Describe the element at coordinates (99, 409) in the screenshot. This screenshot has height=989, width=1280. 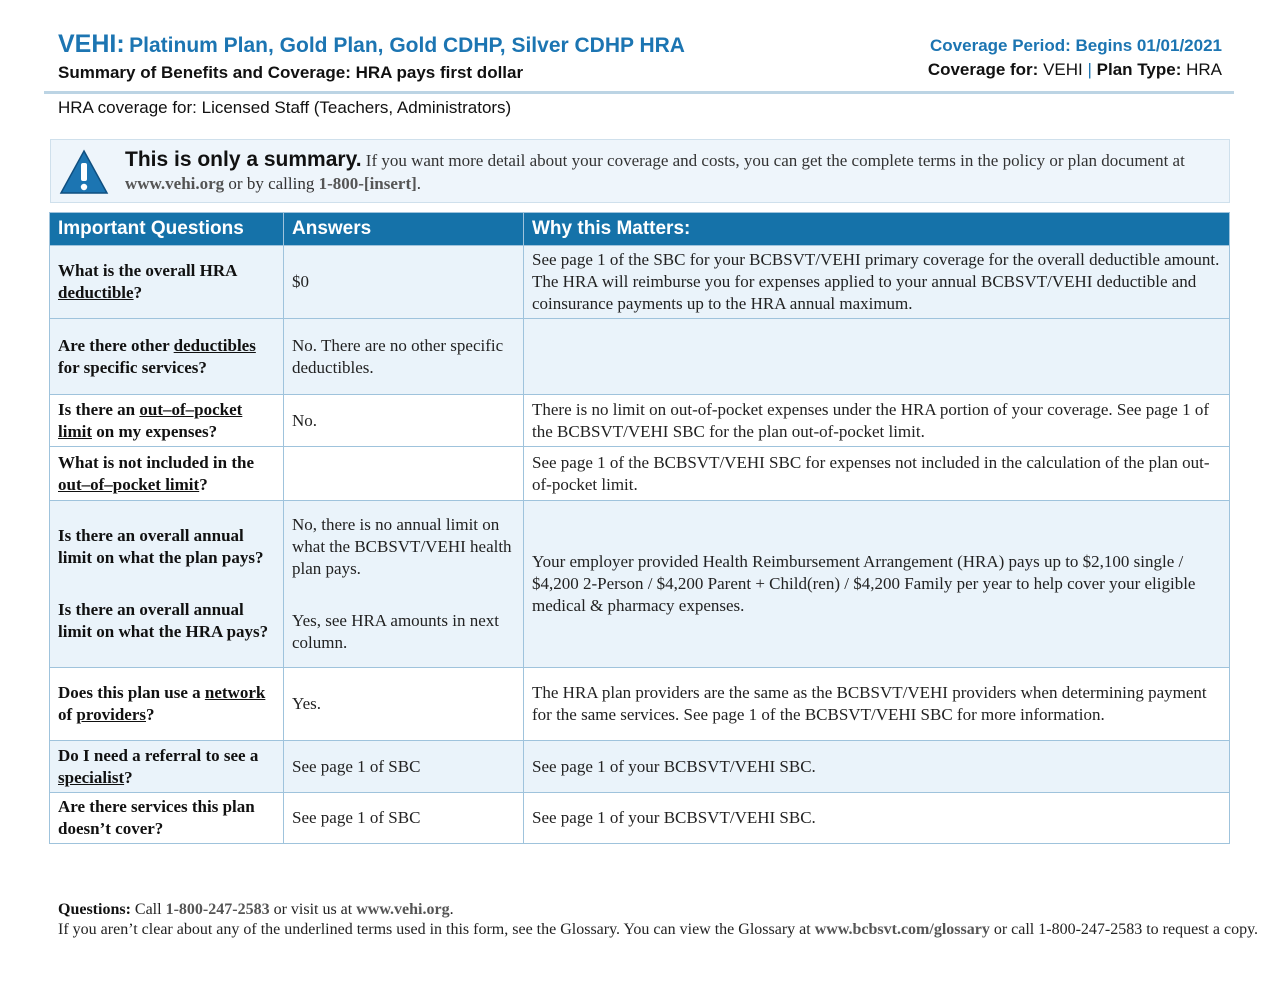
I see `question-text: Is there an` at that location.